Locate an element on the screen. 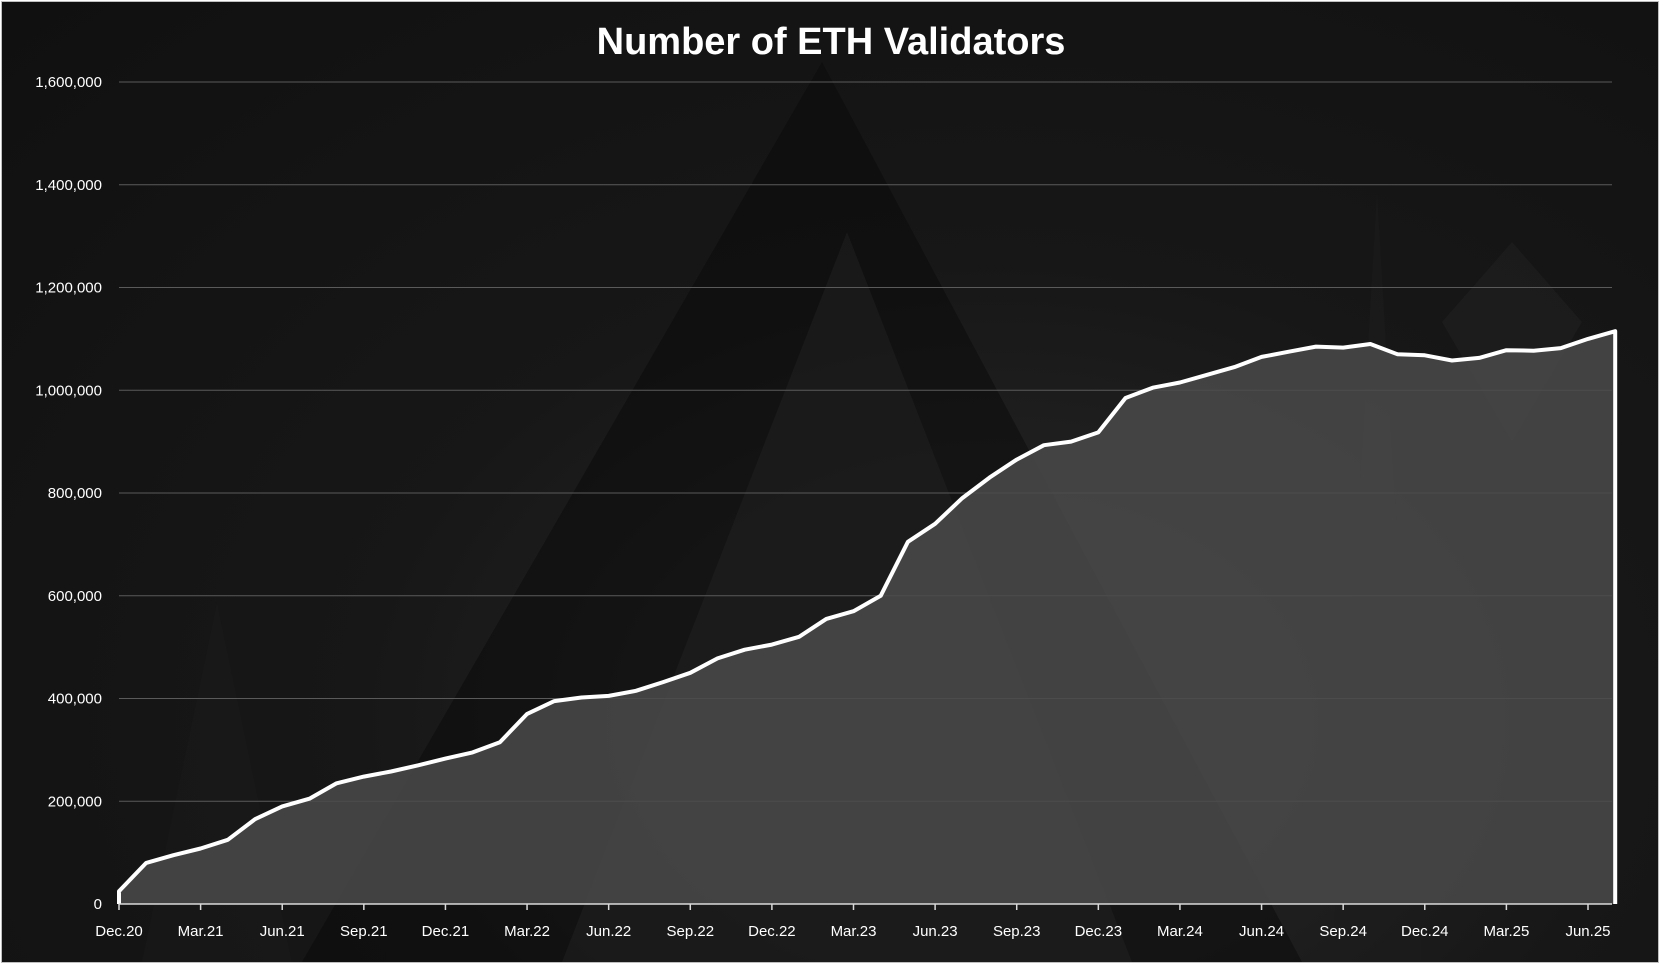 This screenshot has height=964, width=1660. y-tick-label: 600,000 is located at coordinates (75, 596).